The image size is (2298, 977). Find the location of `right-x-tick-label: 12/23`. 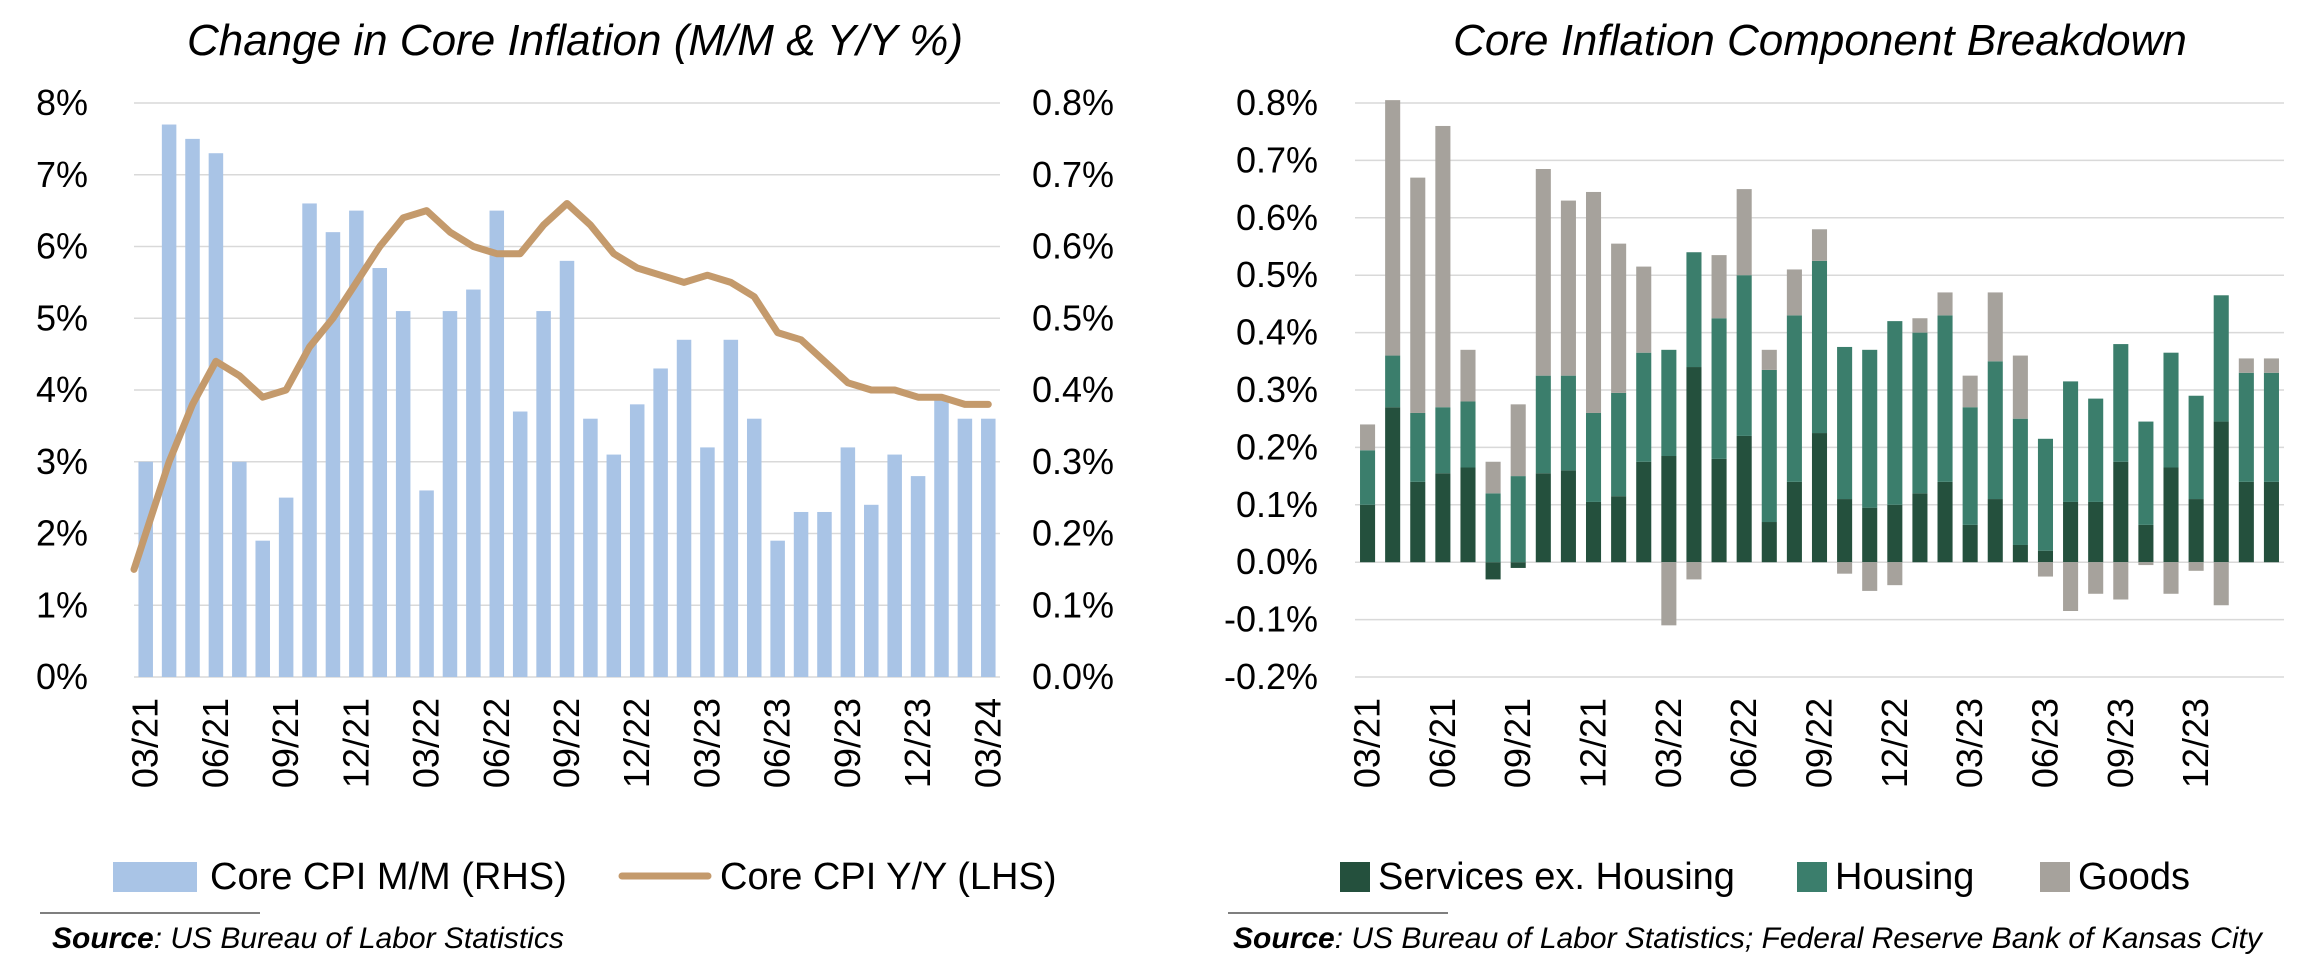

right-x-tick-label: 12/23 is located at coordinates (2195, 743).